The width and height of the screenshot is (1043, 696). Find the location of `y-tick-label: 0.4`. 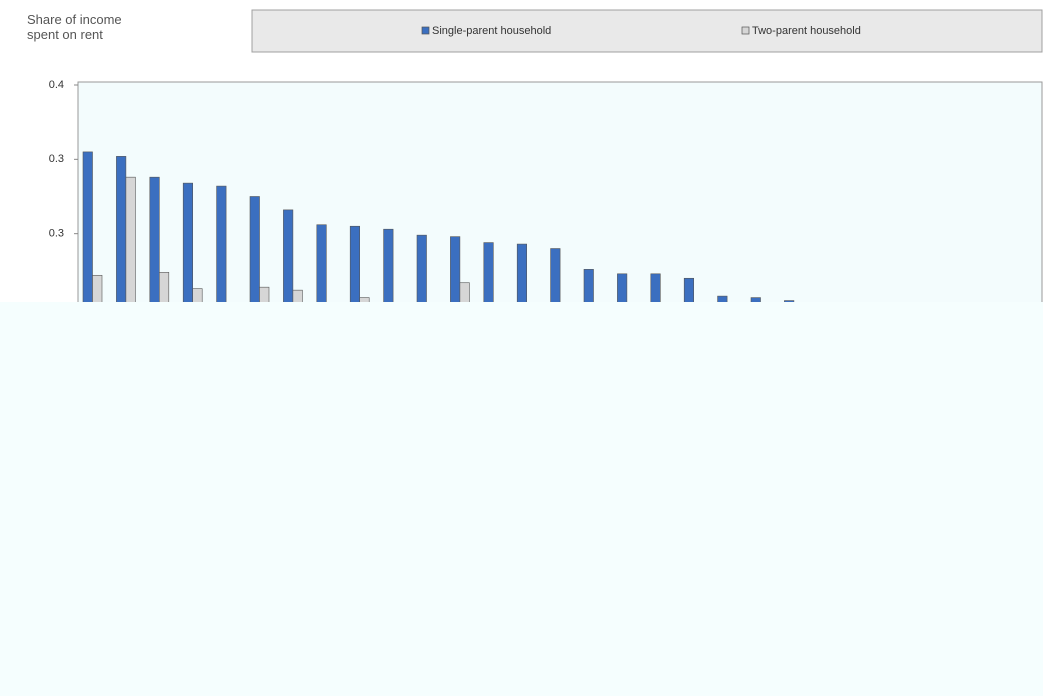

y-tick-label: 0.4 is located at coordinates (56, 85).